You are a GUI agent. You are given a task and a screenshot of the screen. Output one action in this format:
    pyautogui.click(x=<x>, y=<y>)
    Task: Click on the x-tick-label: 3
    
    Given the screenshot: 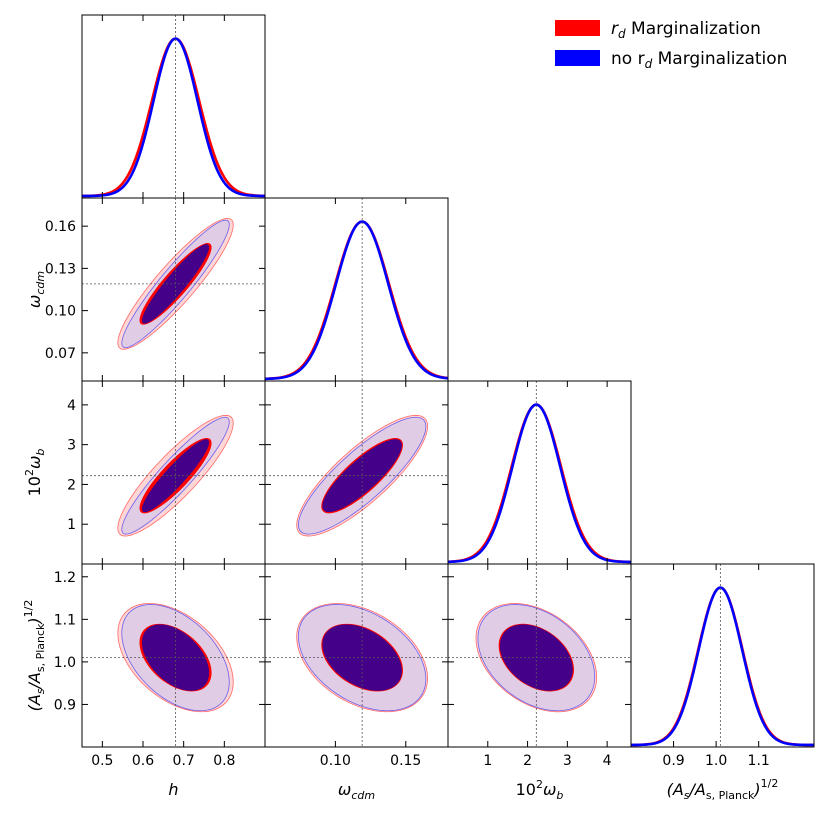 What is the action you would take?
    pyautogui.click(x=567, y=761)
    